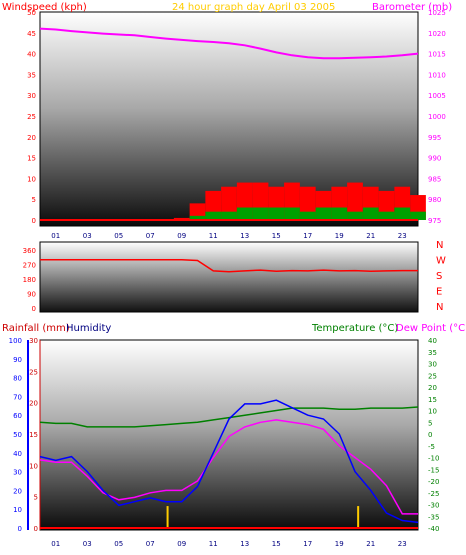 This screenshot has width=466, height=555. I want to click on direction-tick-label: 180, so click(29, 280).